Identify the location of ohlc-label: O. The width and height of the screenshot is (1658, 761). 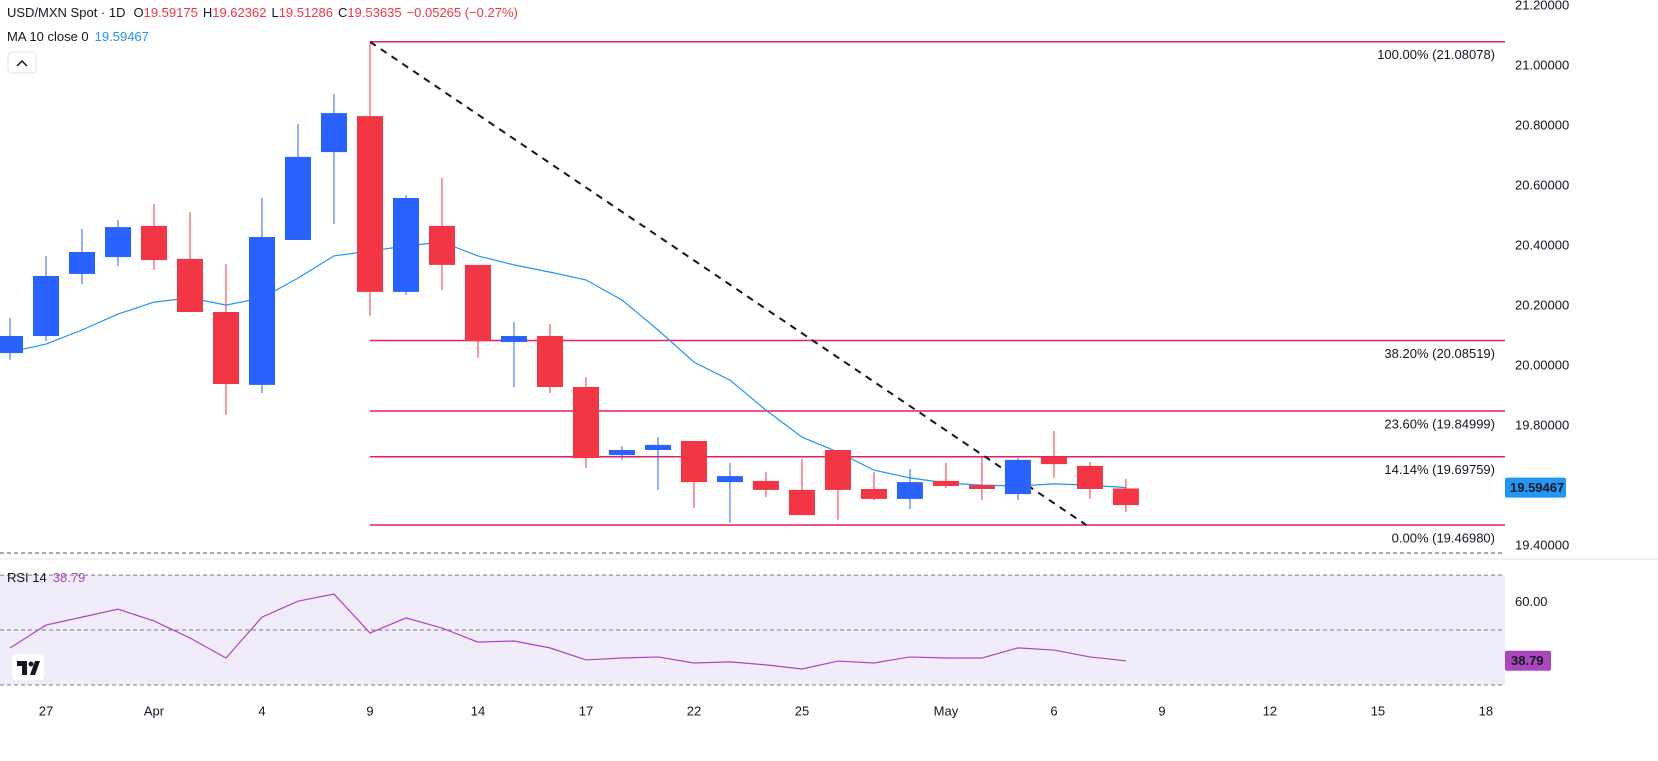
(138, 12).